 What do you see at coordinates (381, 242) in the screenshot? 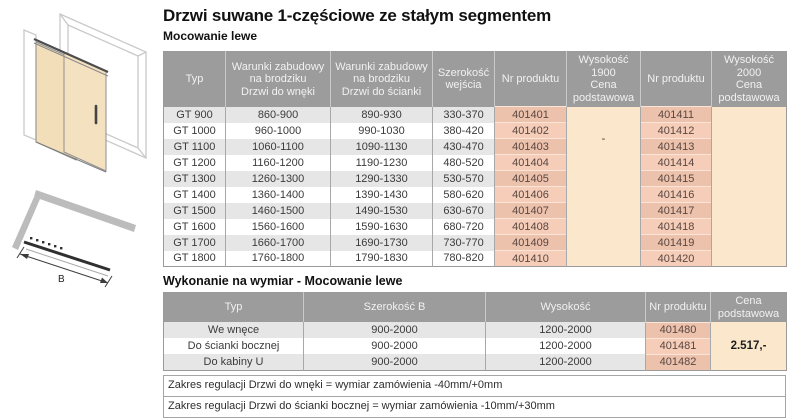
I see `cell-wall-range: 1690-1730` at bounding box center [381, 242].